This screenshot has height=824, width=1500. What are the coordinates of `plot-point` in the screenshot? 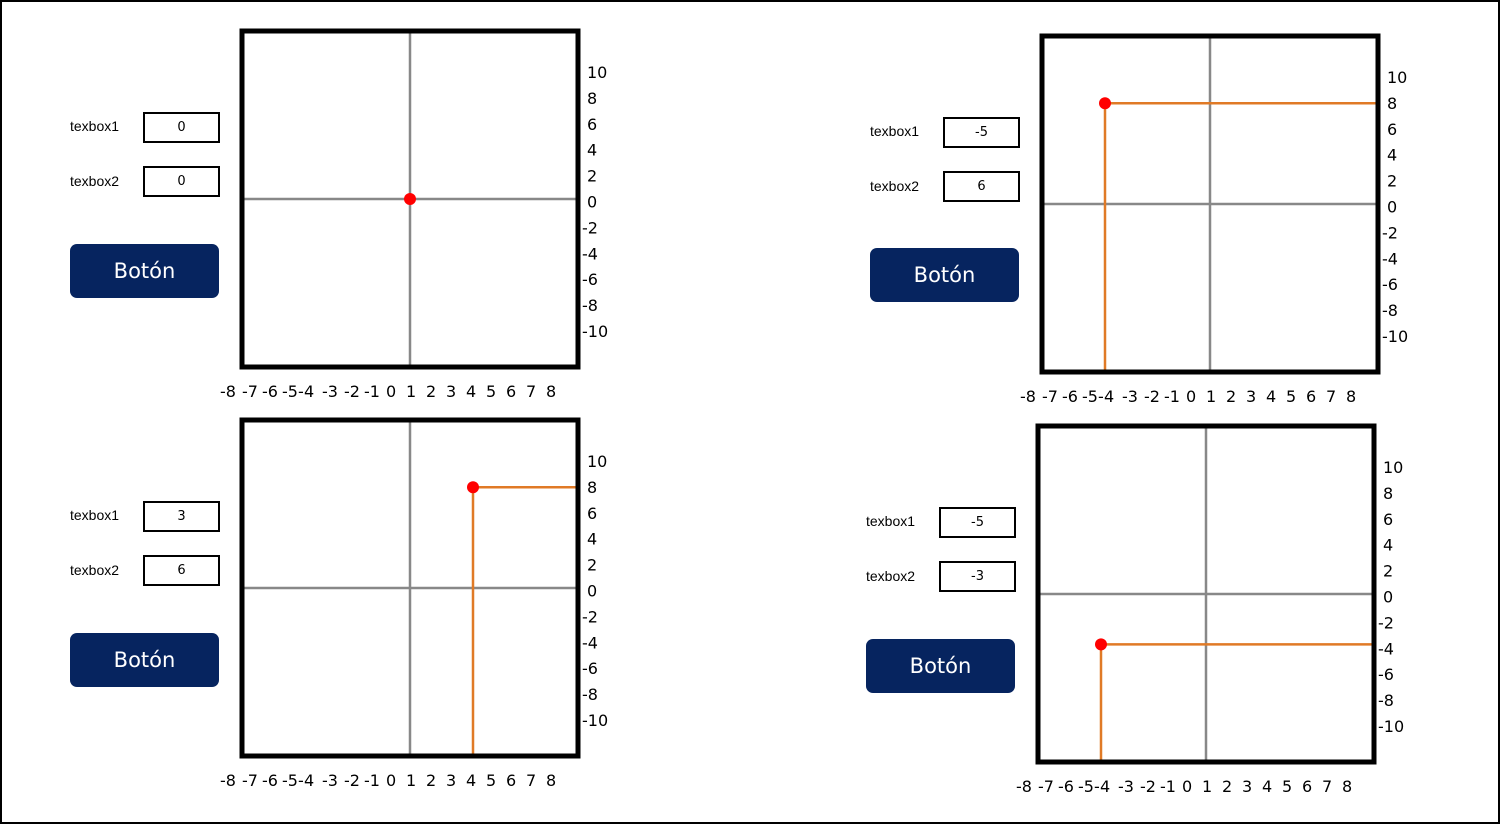 It's located at (410, 199).